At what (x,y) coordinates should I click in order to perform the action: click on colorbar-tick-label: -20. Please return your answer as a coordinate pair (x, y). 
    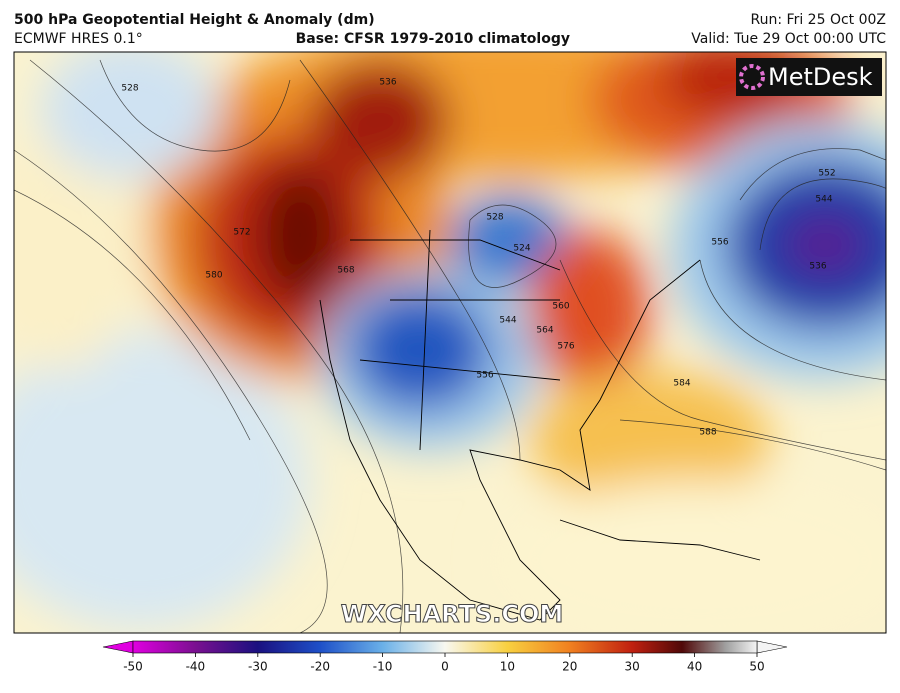
    Looking at the image, I should click on (320, 667).